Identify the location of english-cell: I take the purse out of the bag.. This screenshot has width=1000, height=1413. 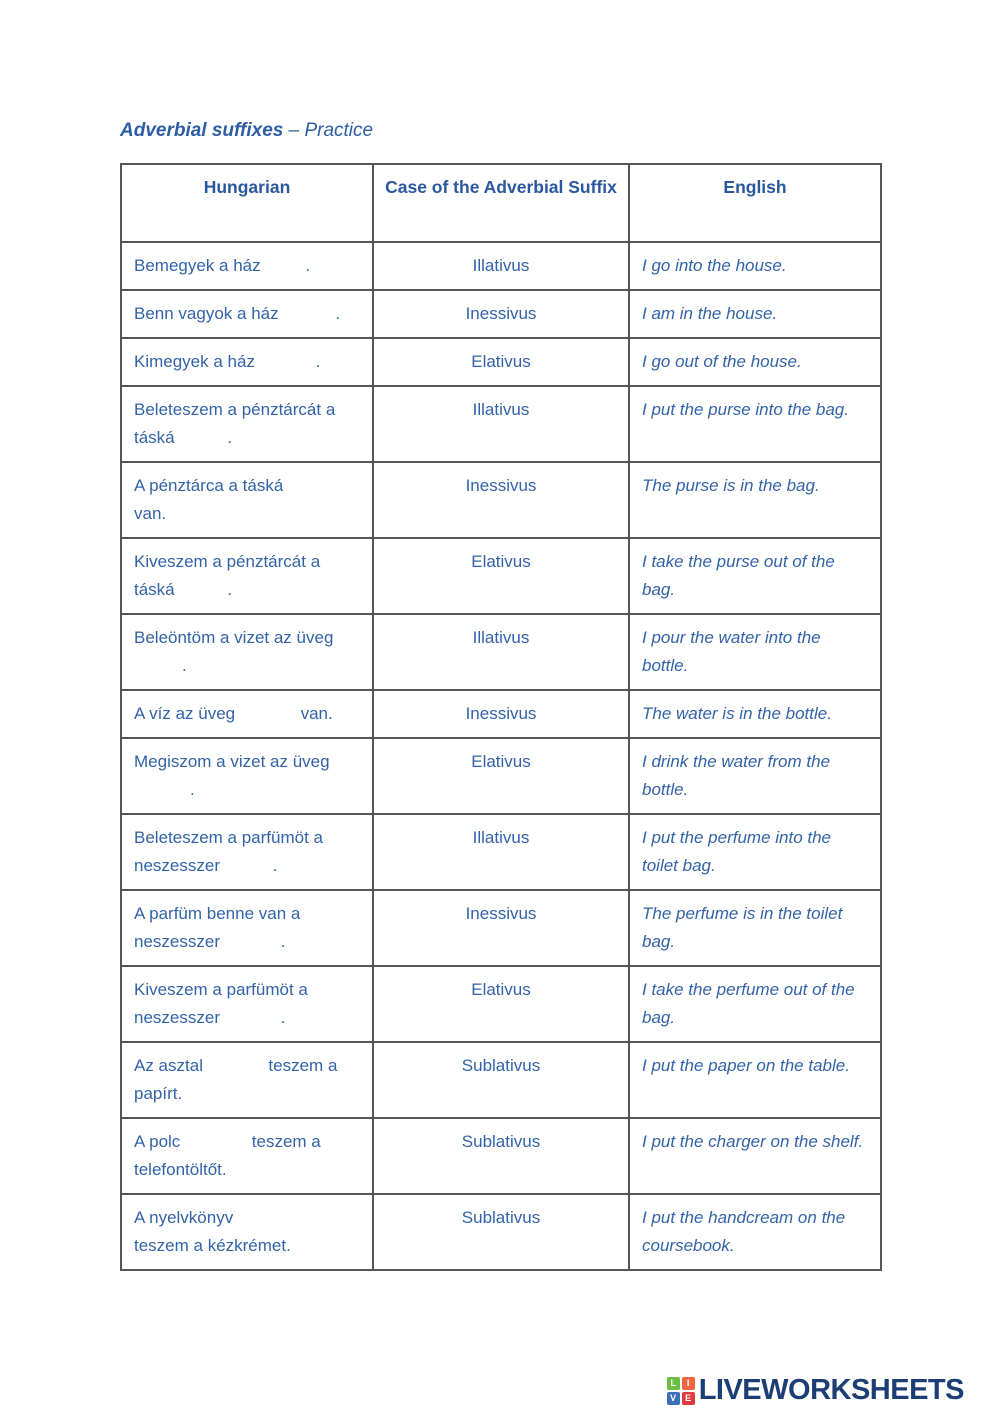
(755, 576).